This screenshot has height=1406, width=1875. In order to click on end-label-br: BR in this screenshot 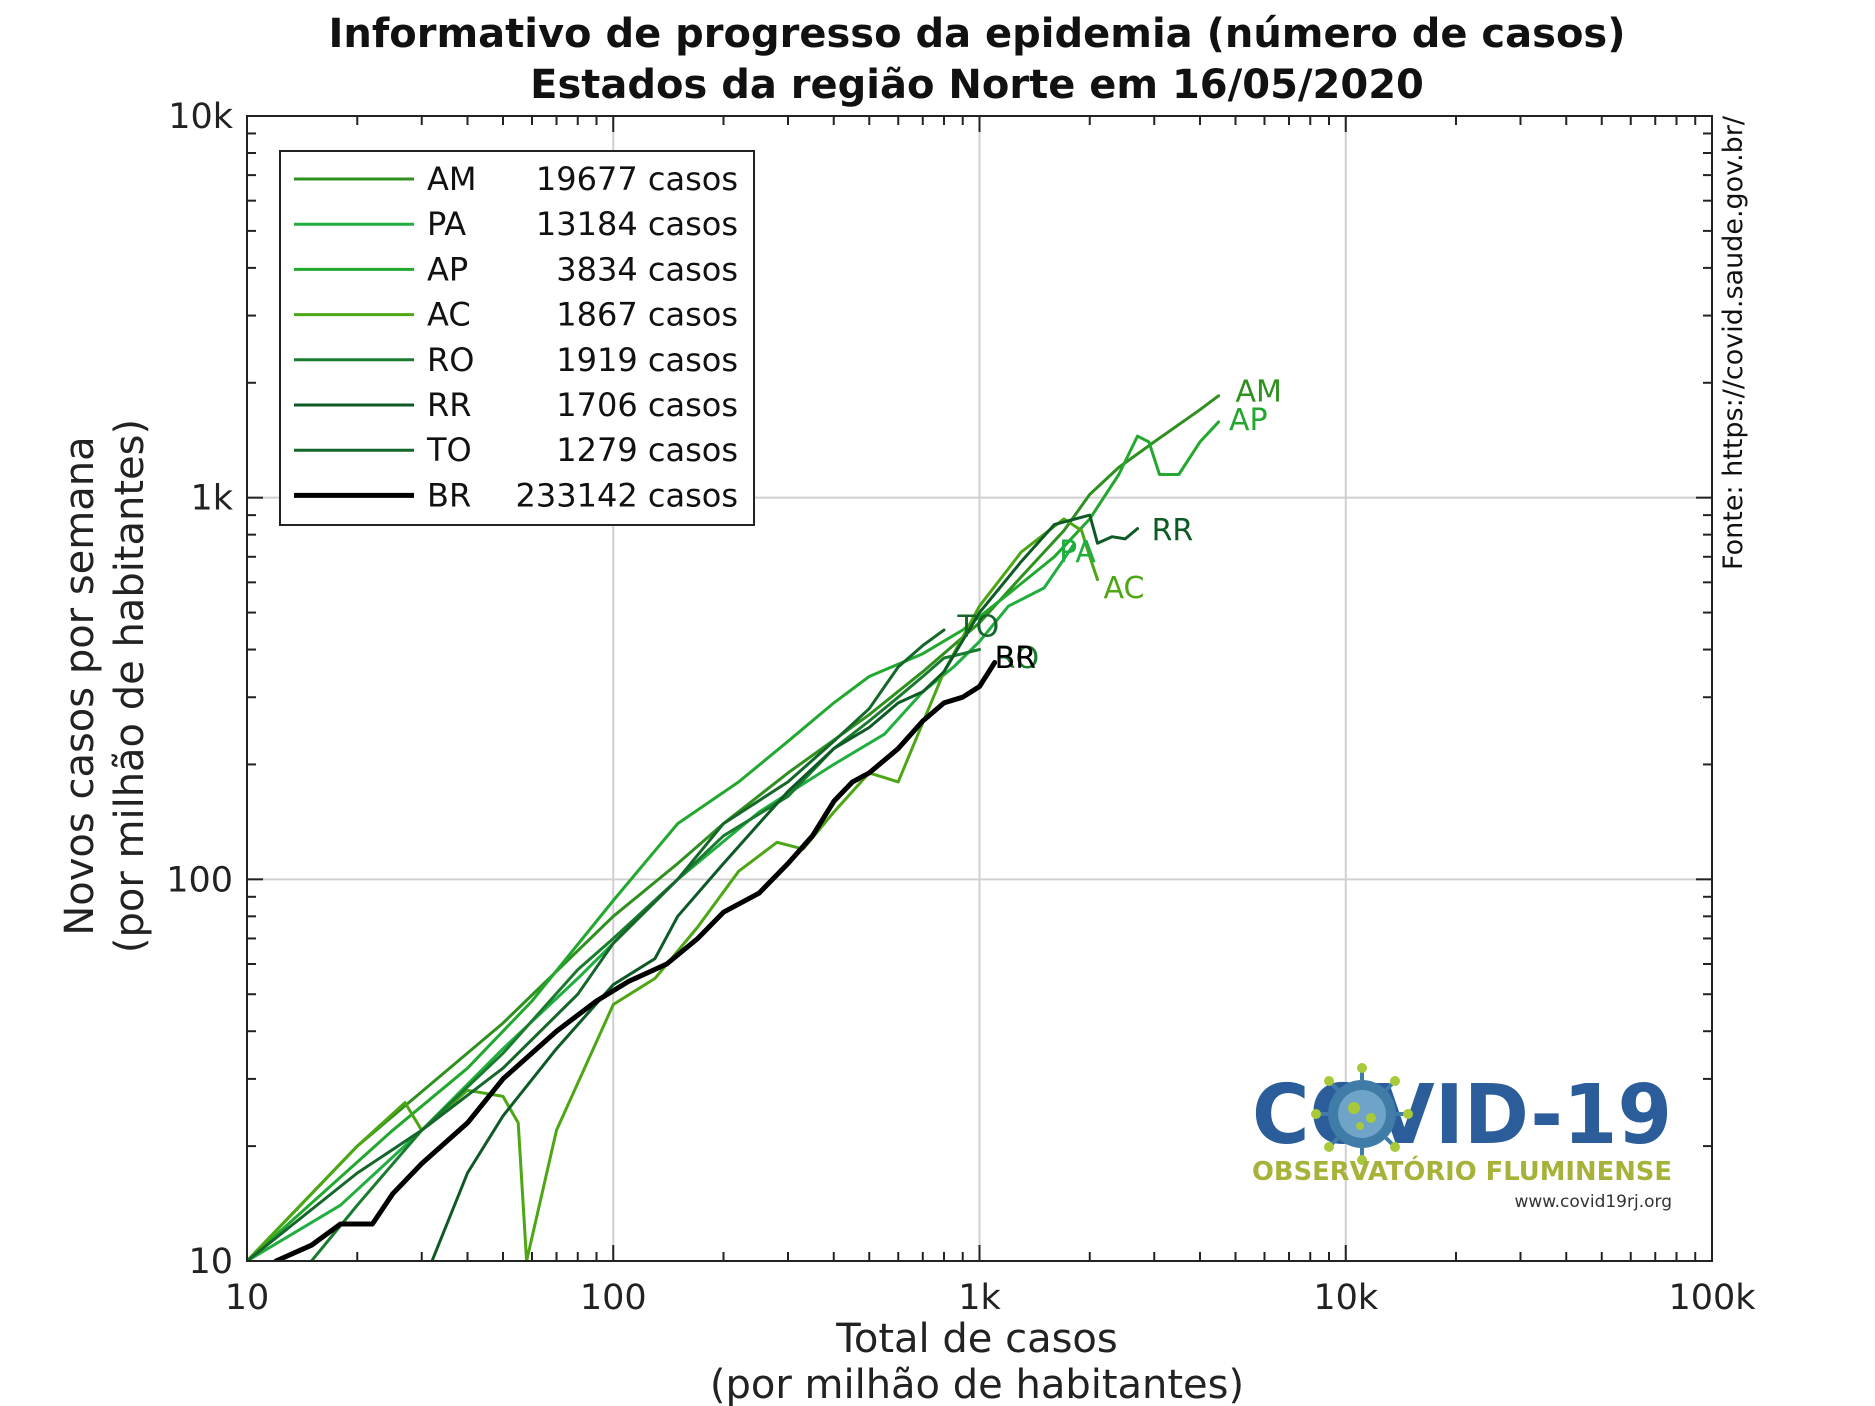, I will do `click(1015, 658)`.